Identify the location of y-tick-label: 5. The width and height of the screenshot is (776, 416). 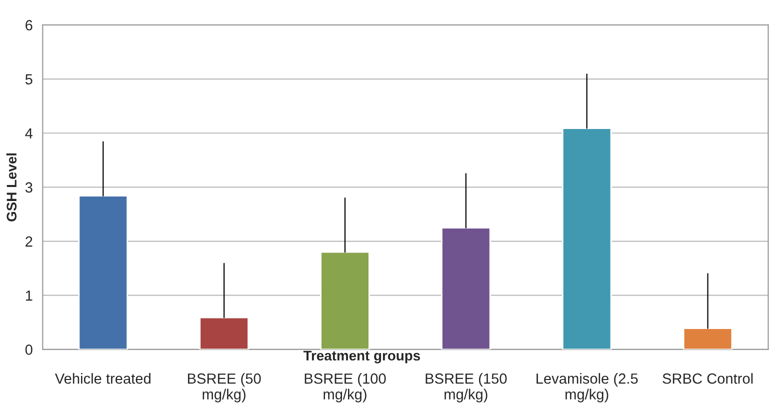
(28, 79).